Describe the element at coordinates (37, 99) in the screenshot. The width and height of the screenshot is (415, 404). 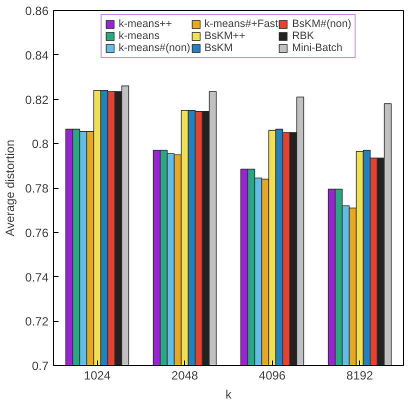
I see `y-tick-label: 0.82` at that location.